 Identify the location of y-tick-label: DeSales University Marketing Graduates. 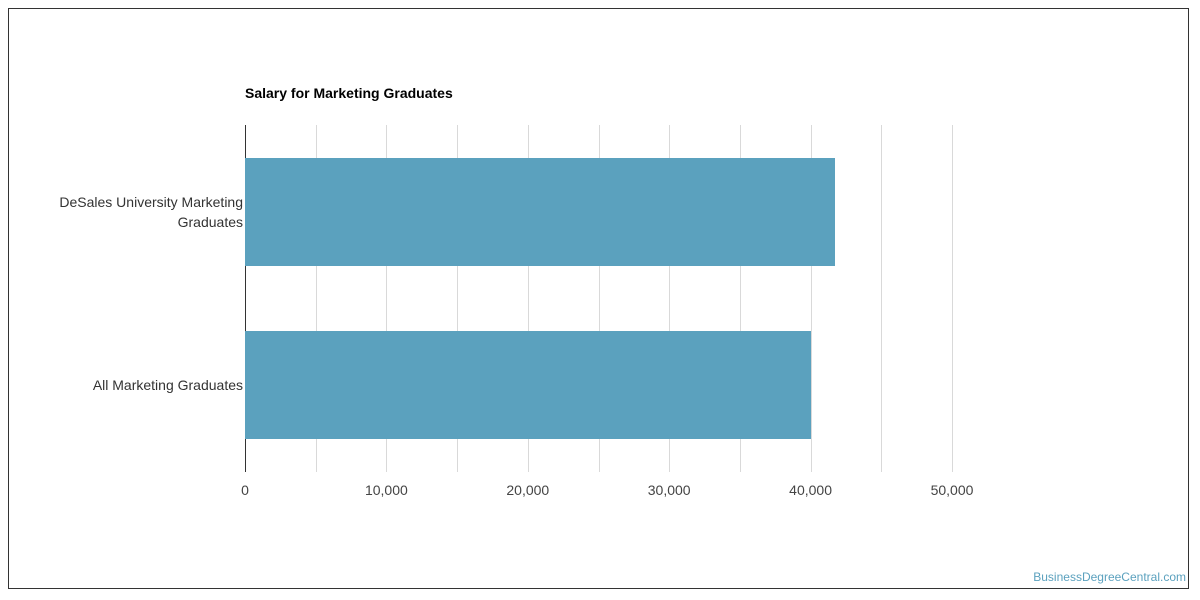
(151, 211).